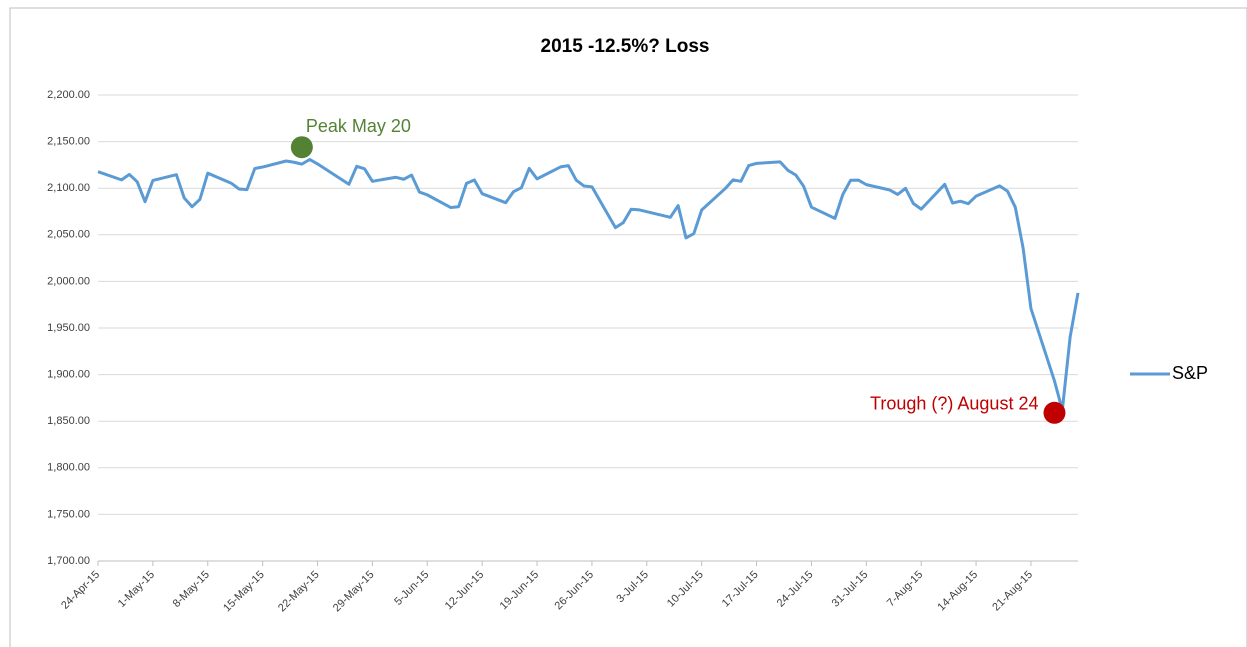 The height and width of the screenshot is (647, 1247). Describe the element at coordinates (68, 468) in the screenshot. I see `y-tick-label: 1,800.00` at that location.